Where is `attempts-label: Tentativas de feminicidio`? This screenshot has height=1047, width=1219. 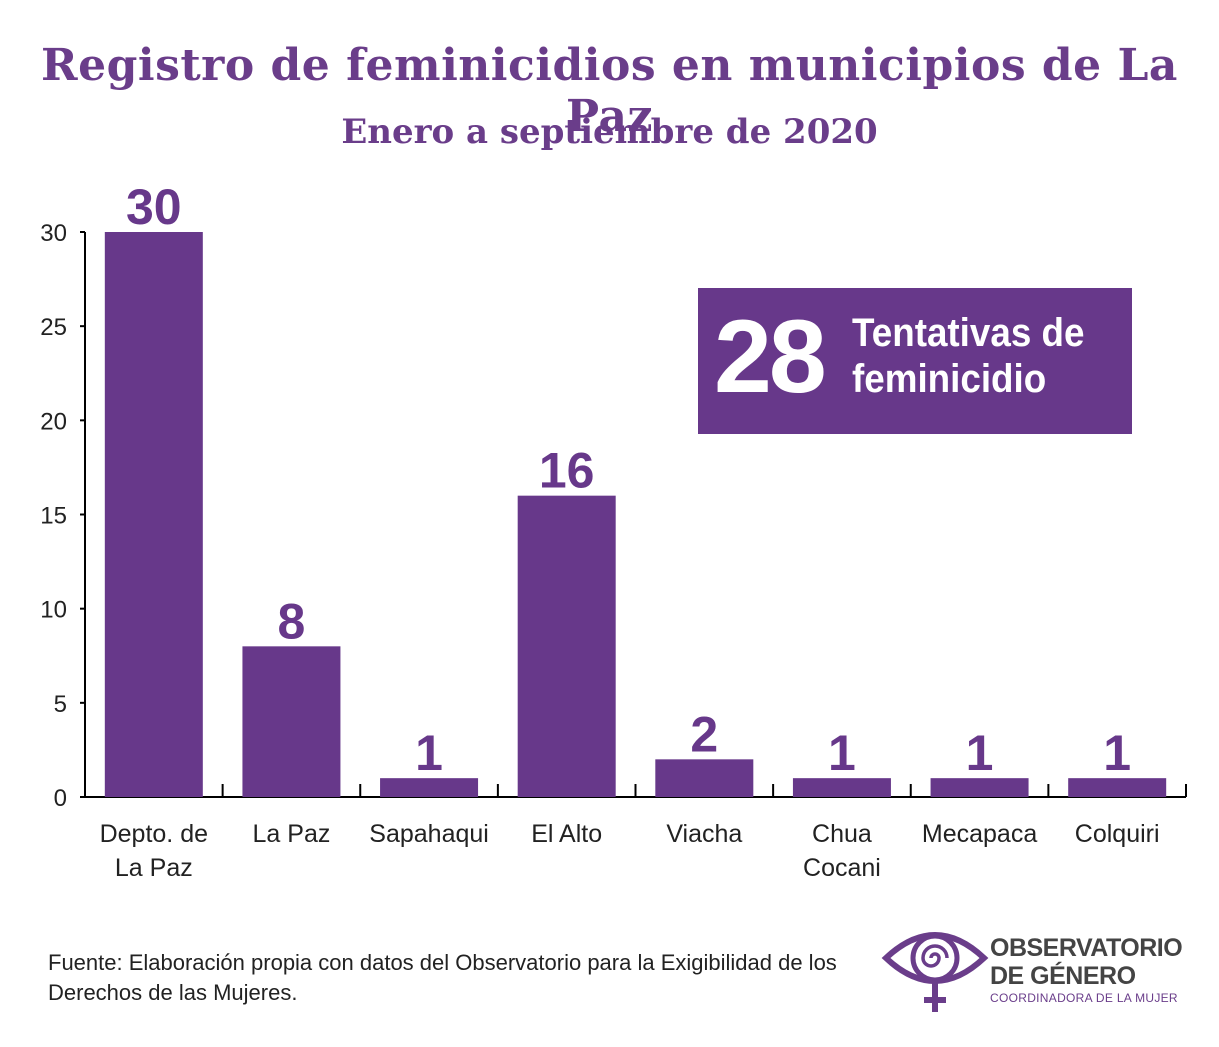 attempts-label: Tentativas de feminicidio is located at coordinates (968, 356).